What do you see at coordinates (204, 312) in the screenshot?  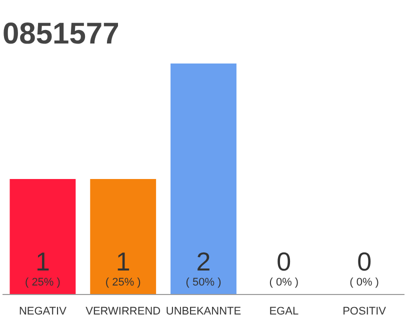 I see `x-tick-label: UNBEKANNTE` at bounding box center [204, 312].